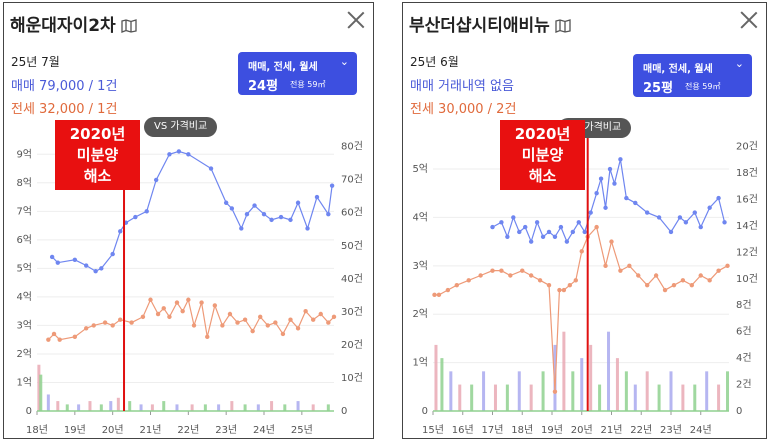 The image size is (770, 445). I want to click on y-left-tick-label: 5억, so click(24, 268).